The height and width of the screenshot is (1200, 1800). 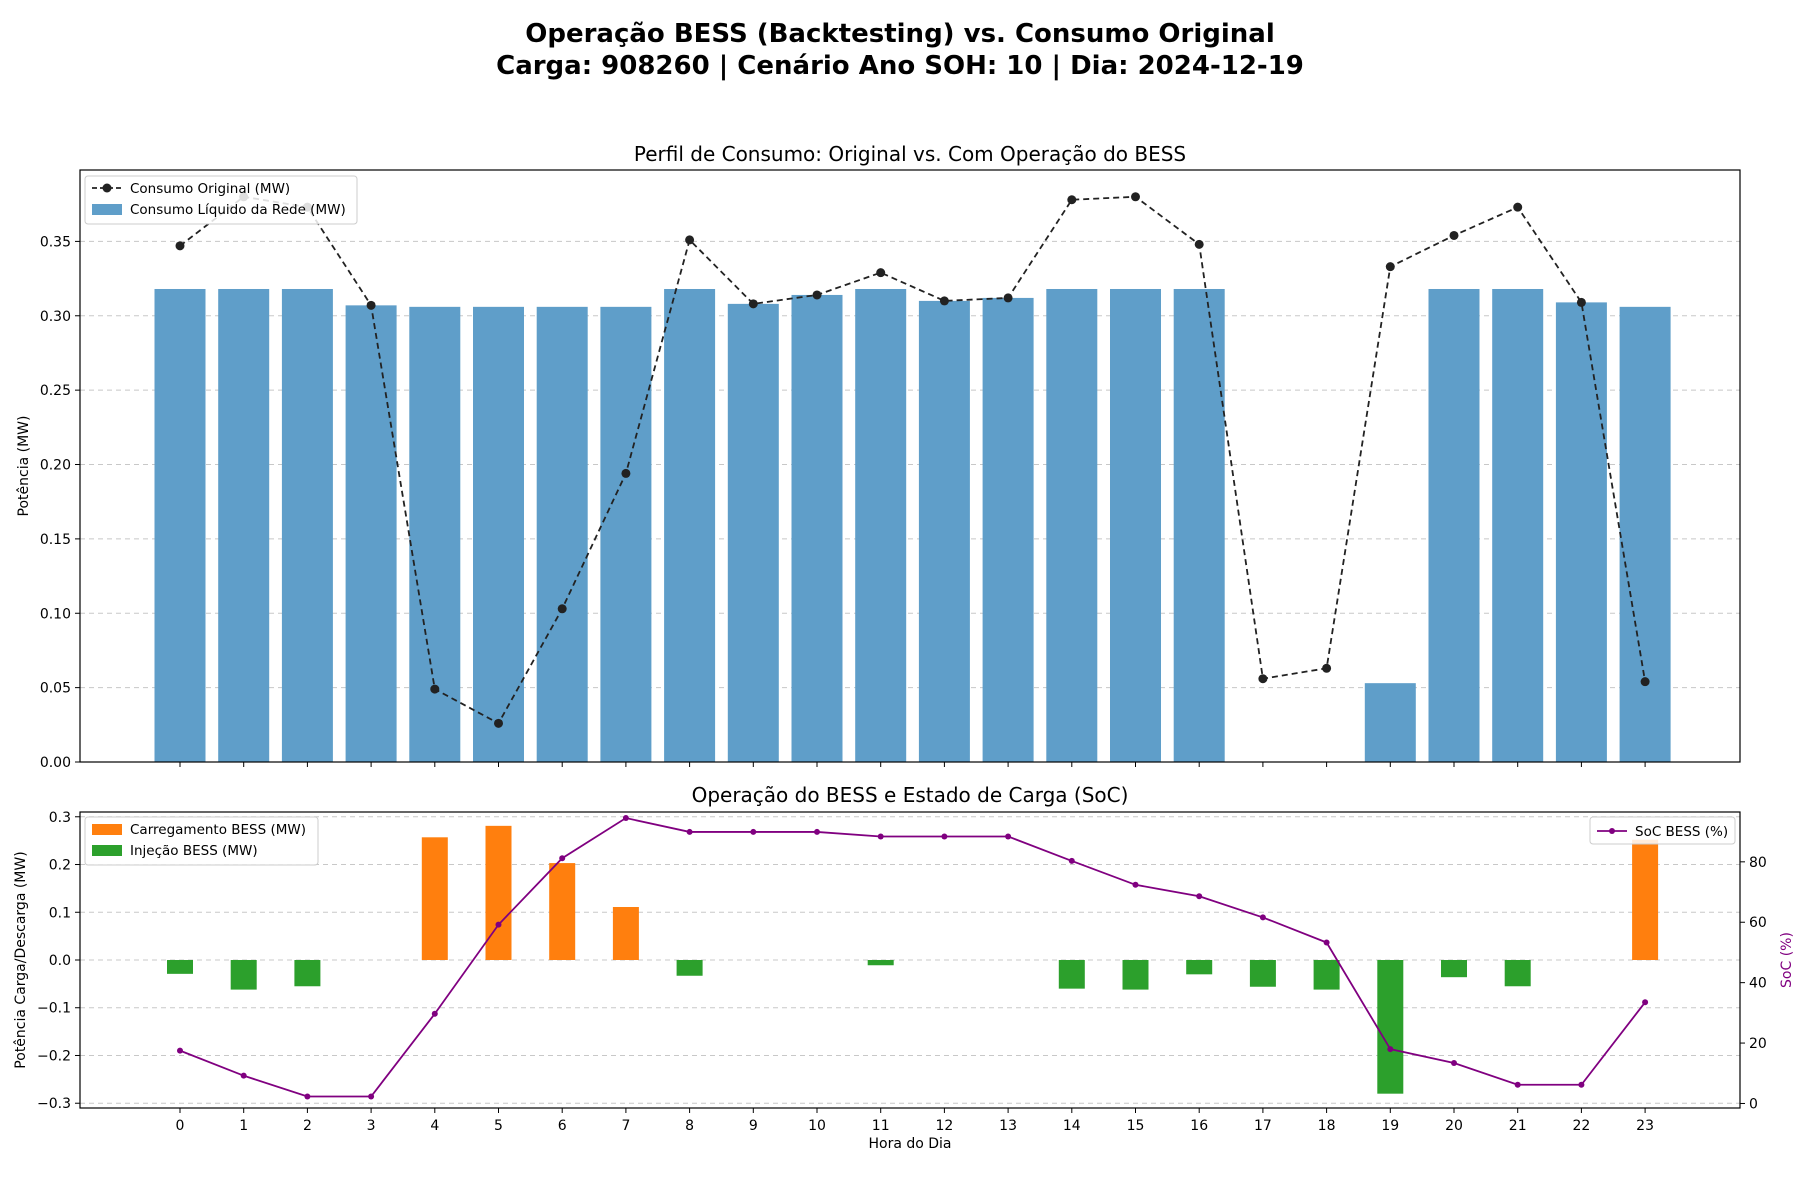 I want to click on bottom-right-y-tick-label: 60, so click(x=1758, y=923).